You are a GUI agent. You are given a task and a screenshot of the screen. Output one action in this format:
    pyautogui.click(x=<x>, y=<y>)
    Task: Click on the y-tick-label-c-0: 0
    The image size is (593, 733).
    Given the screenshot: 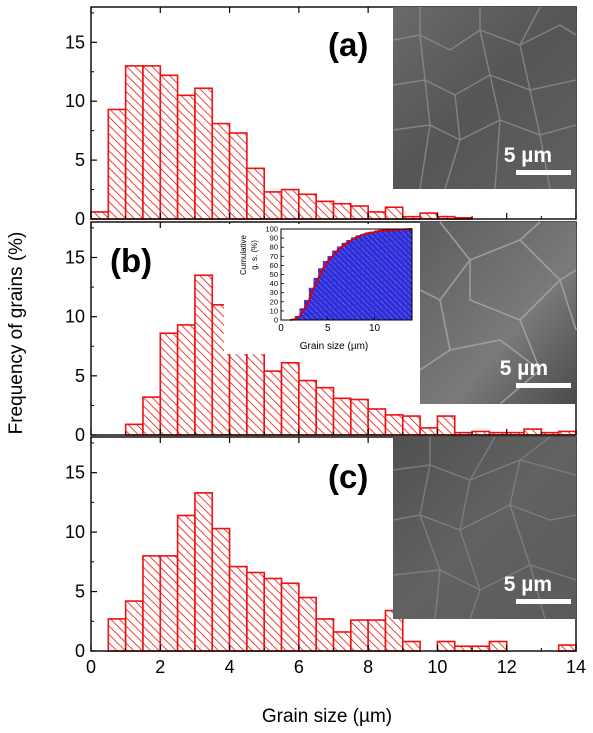 What is the action you would take?
    pyautogui.click(x=80, y=651)
    